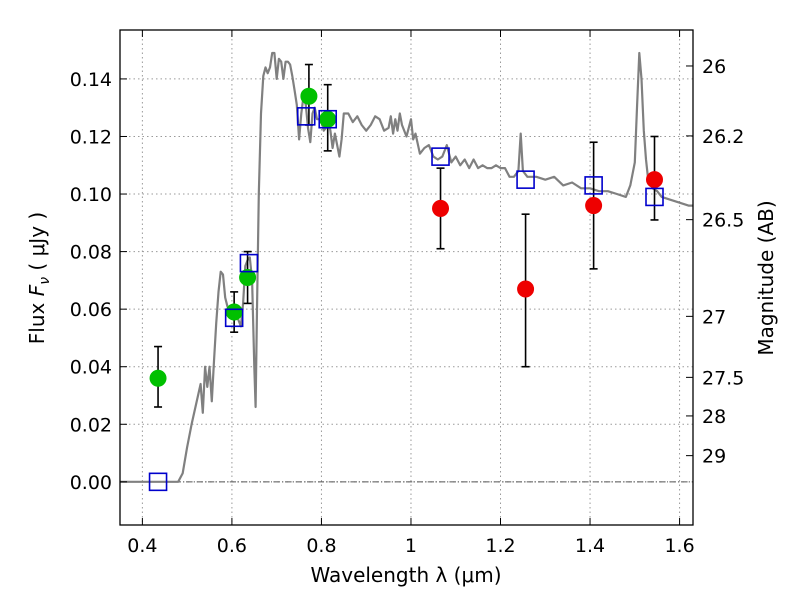 The height and width of the screenshot is (600, 800). I want to click on right-tick-labels: 26 26.2 26.5 27 27.5 28 29, so click(723, 262).